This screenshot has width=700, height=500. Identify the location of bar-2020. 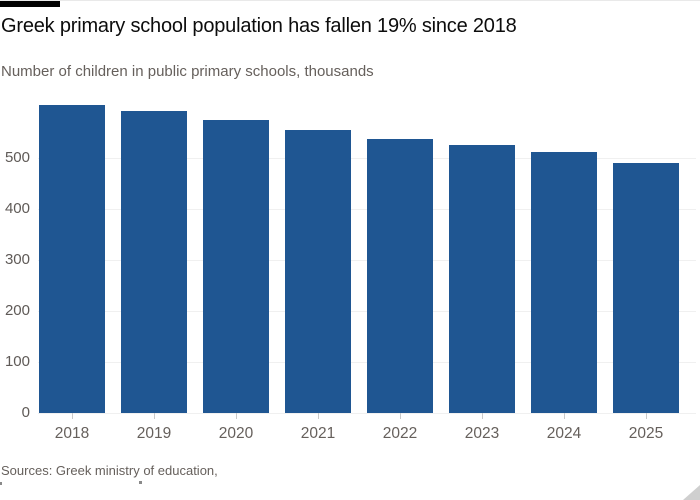
(236, 266).